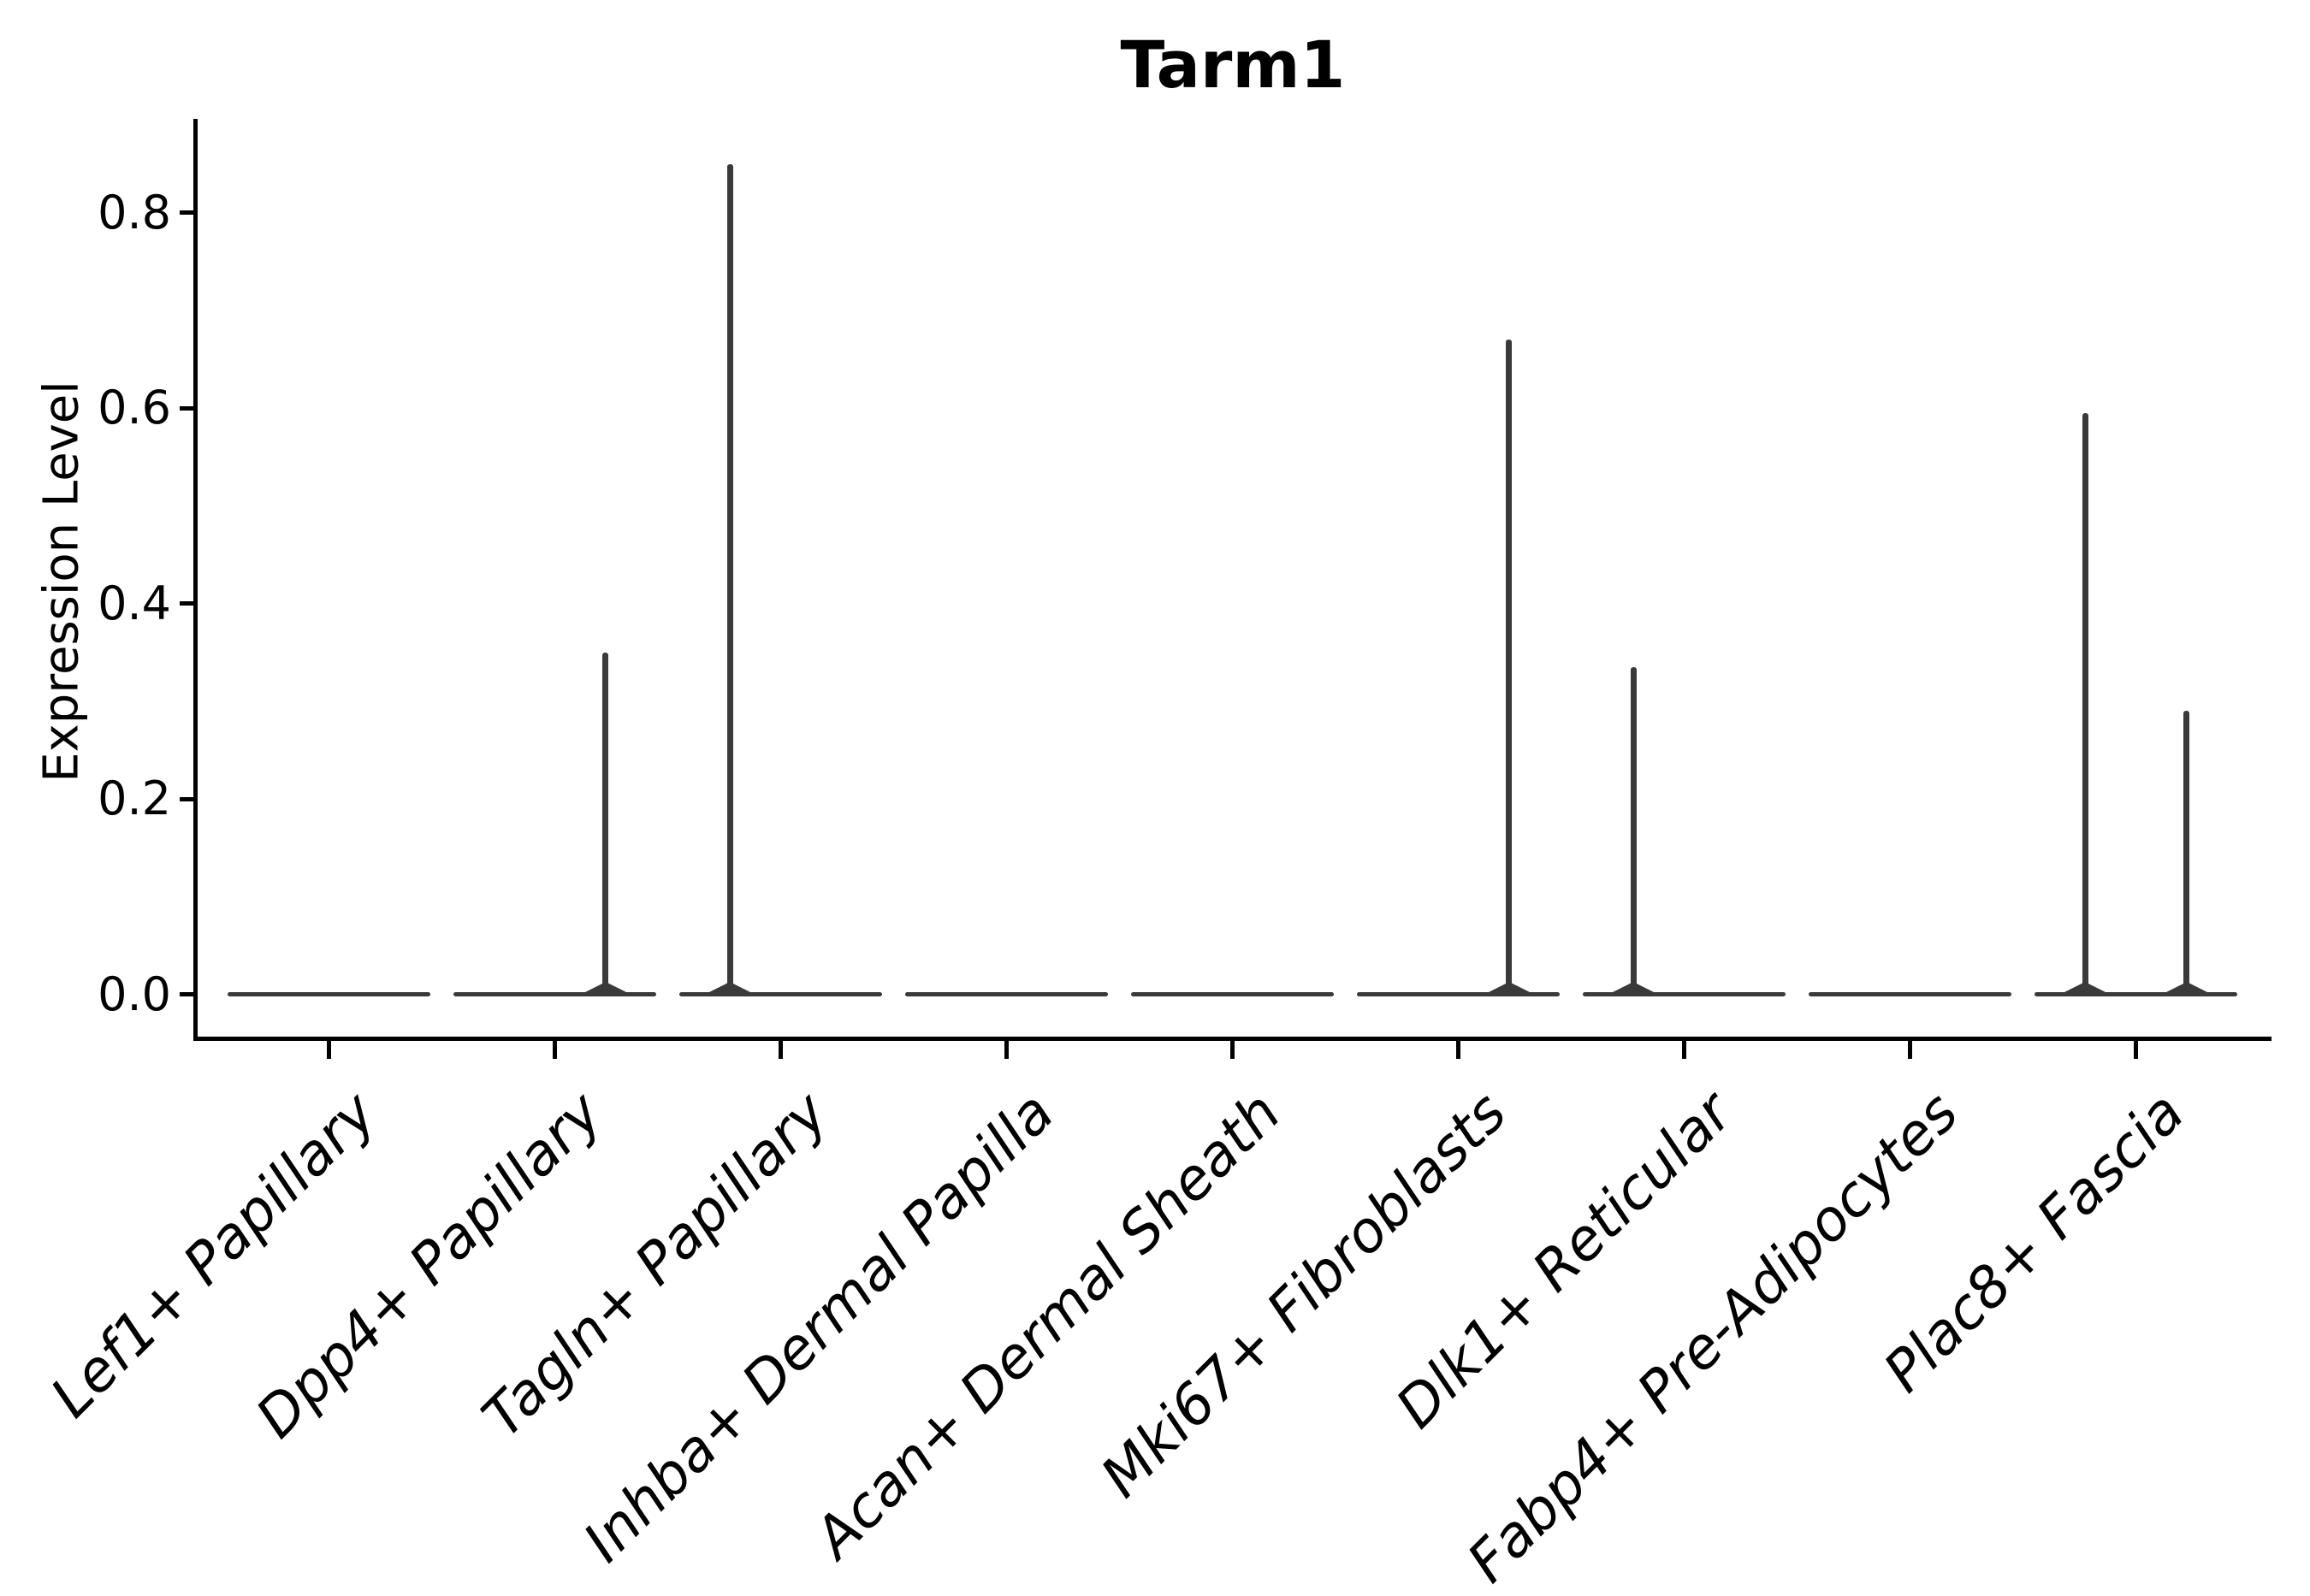 The width and height of the screenshot is (2310, 1596). Describe the element at coordinates (134, 798) in the screenshot. I see `y-tick-label: 0.2` at that location.